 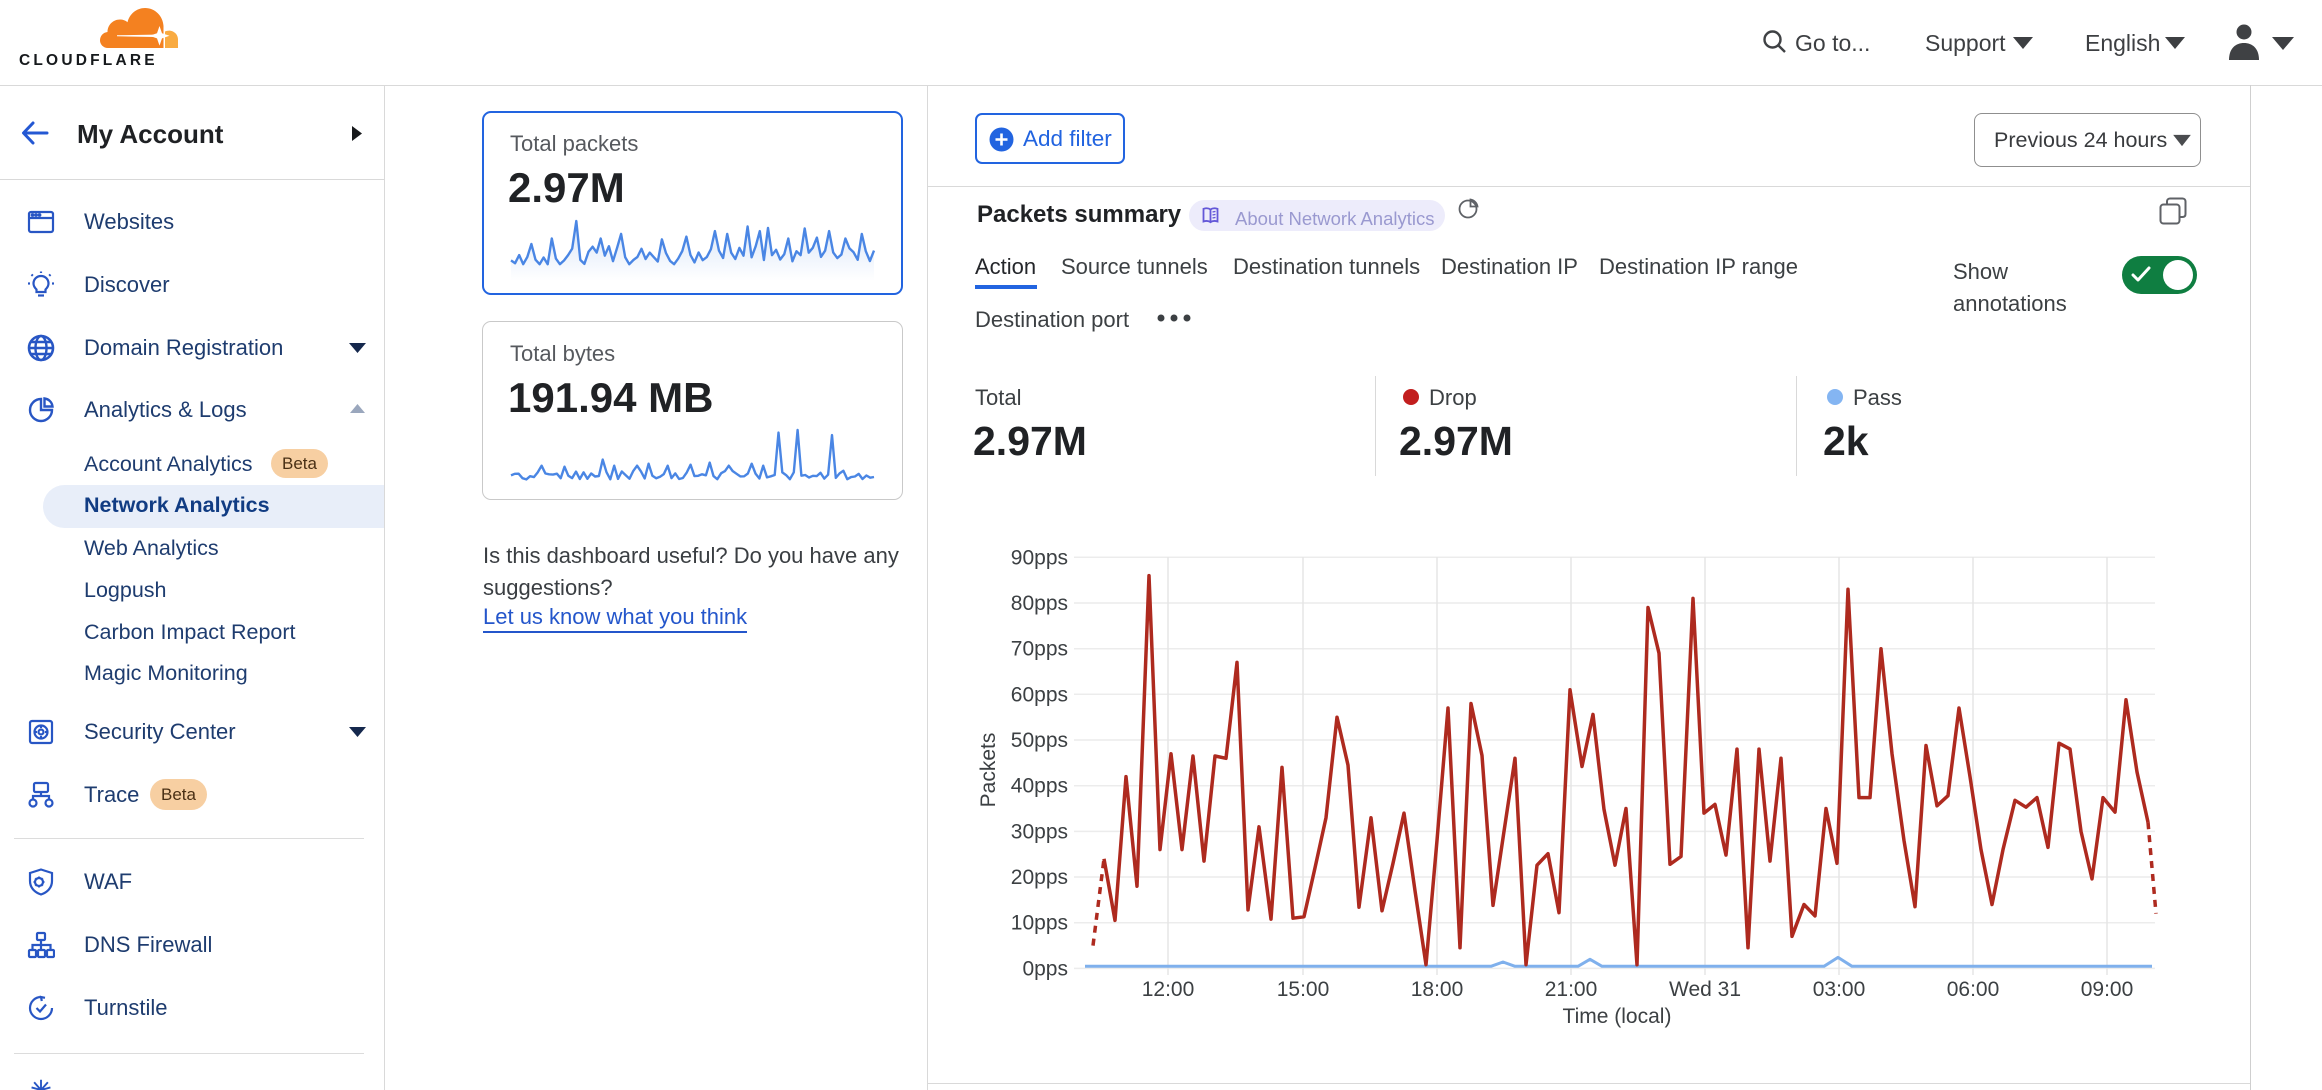 I want to click on svg-text: 09:00, so click(x=2107, y=989).